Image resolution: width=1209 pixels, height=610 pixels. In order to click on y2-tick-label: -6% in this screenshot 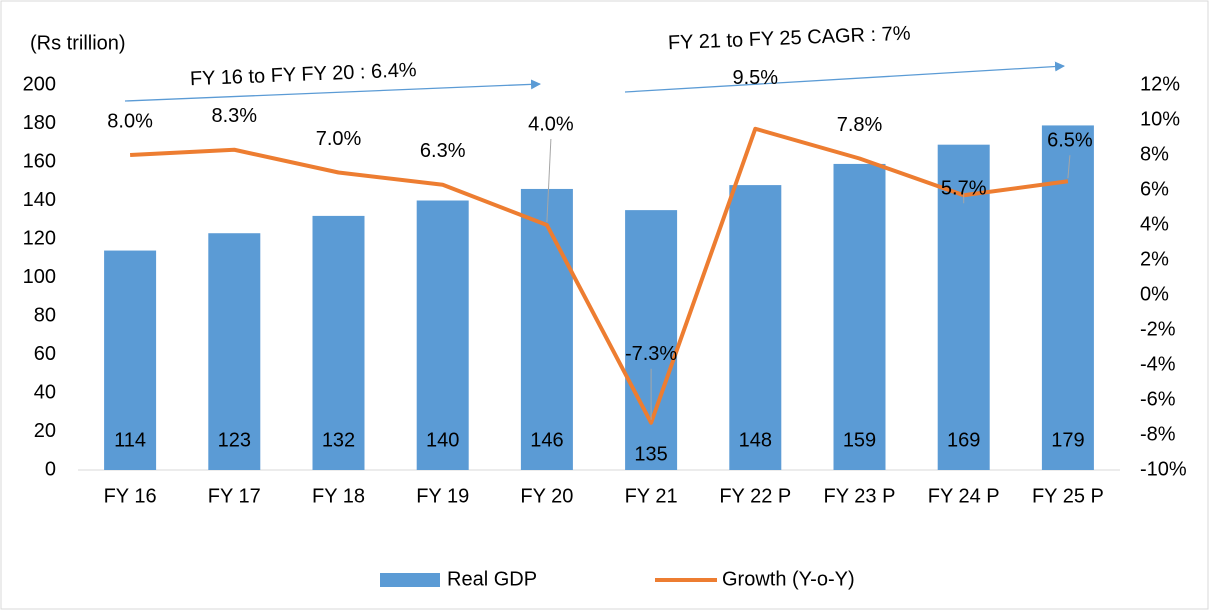, I will do `click(1158, 399)`.